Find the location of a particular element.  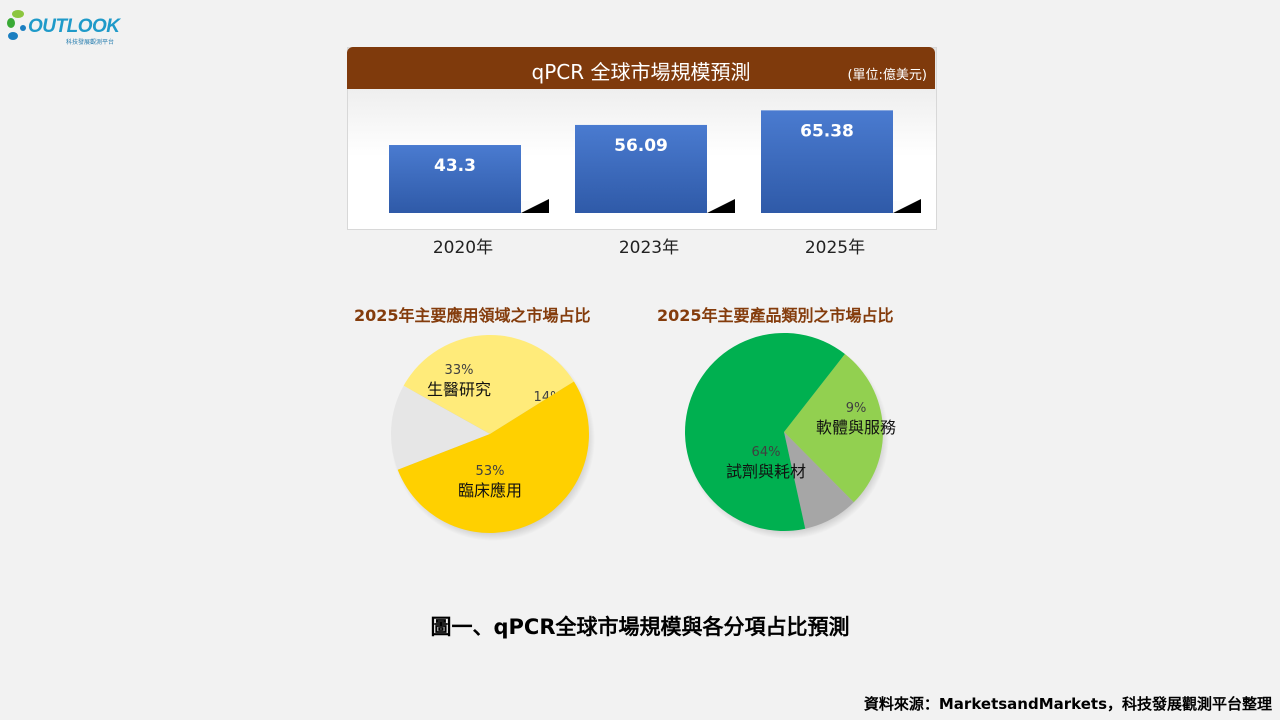

logo-subtitle: 科技發展觀測平台 is located at coordinates (90, 42).